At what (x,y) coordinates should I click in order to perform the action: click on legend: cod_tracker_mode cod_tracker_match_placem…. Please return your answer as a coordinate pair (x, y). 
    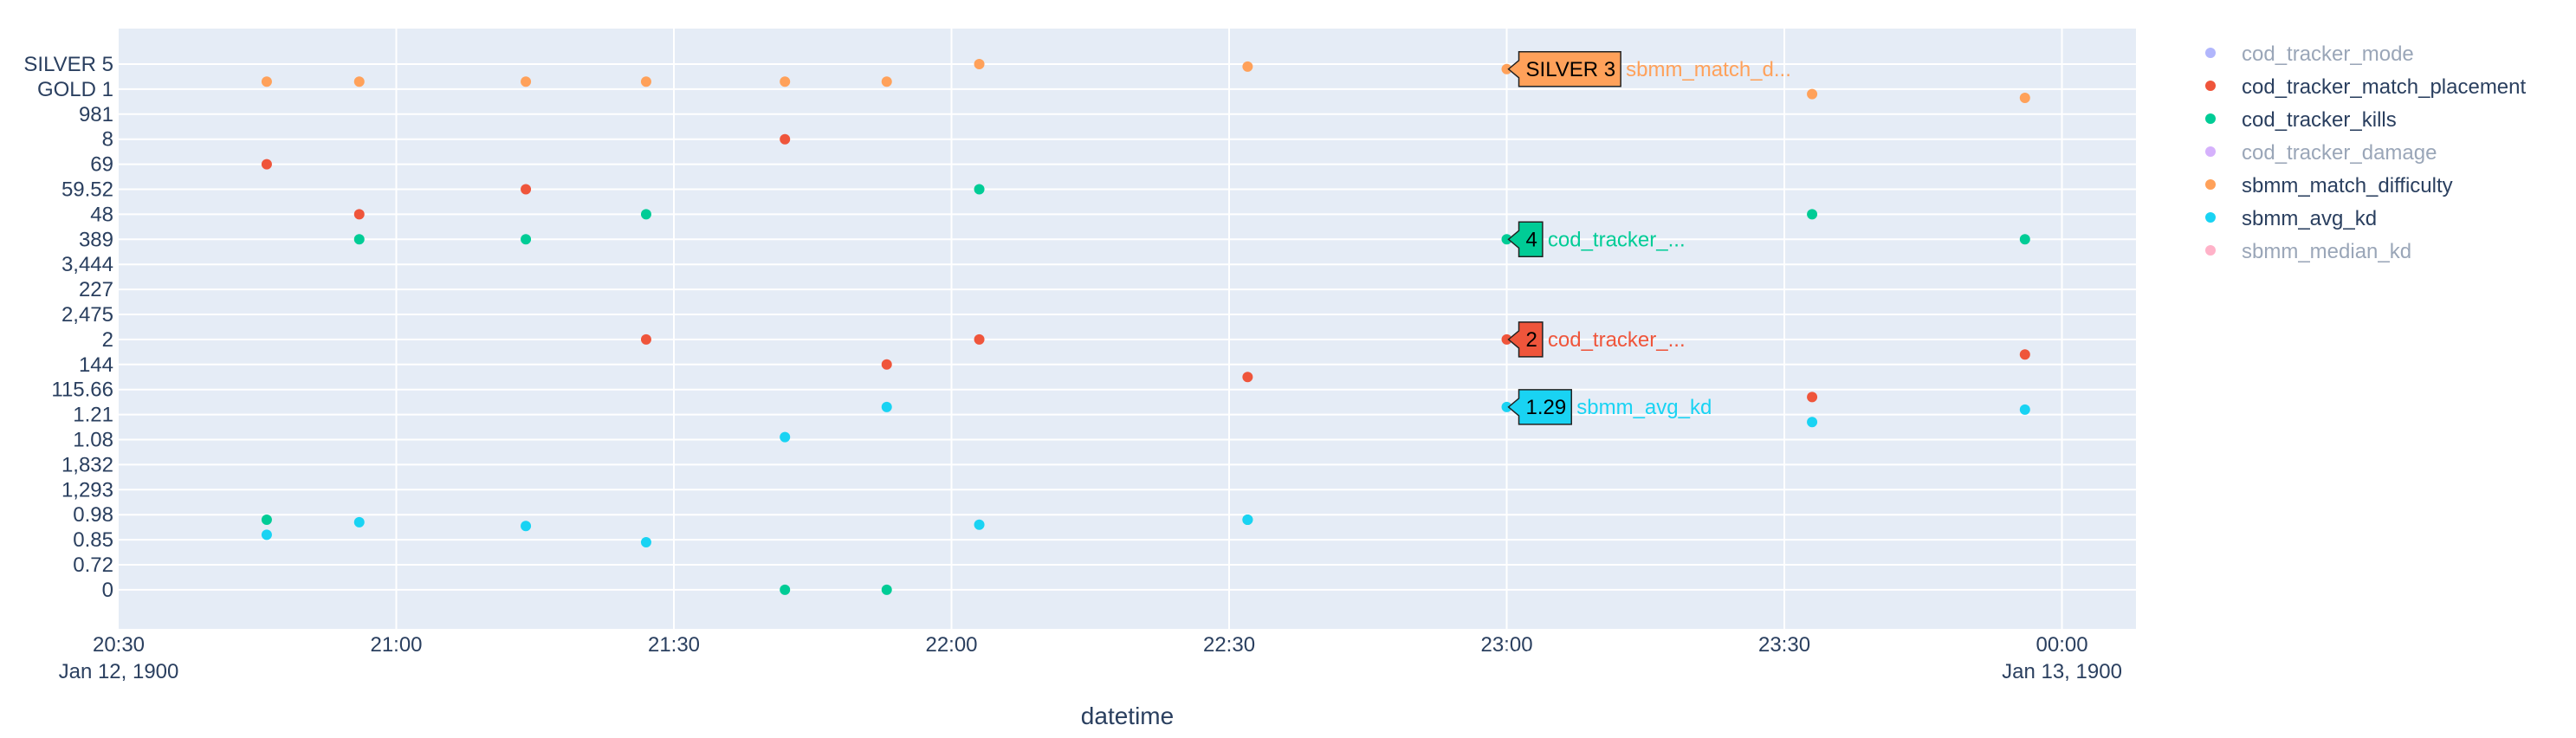
    Looking at the image, I should click on (2366, 152).